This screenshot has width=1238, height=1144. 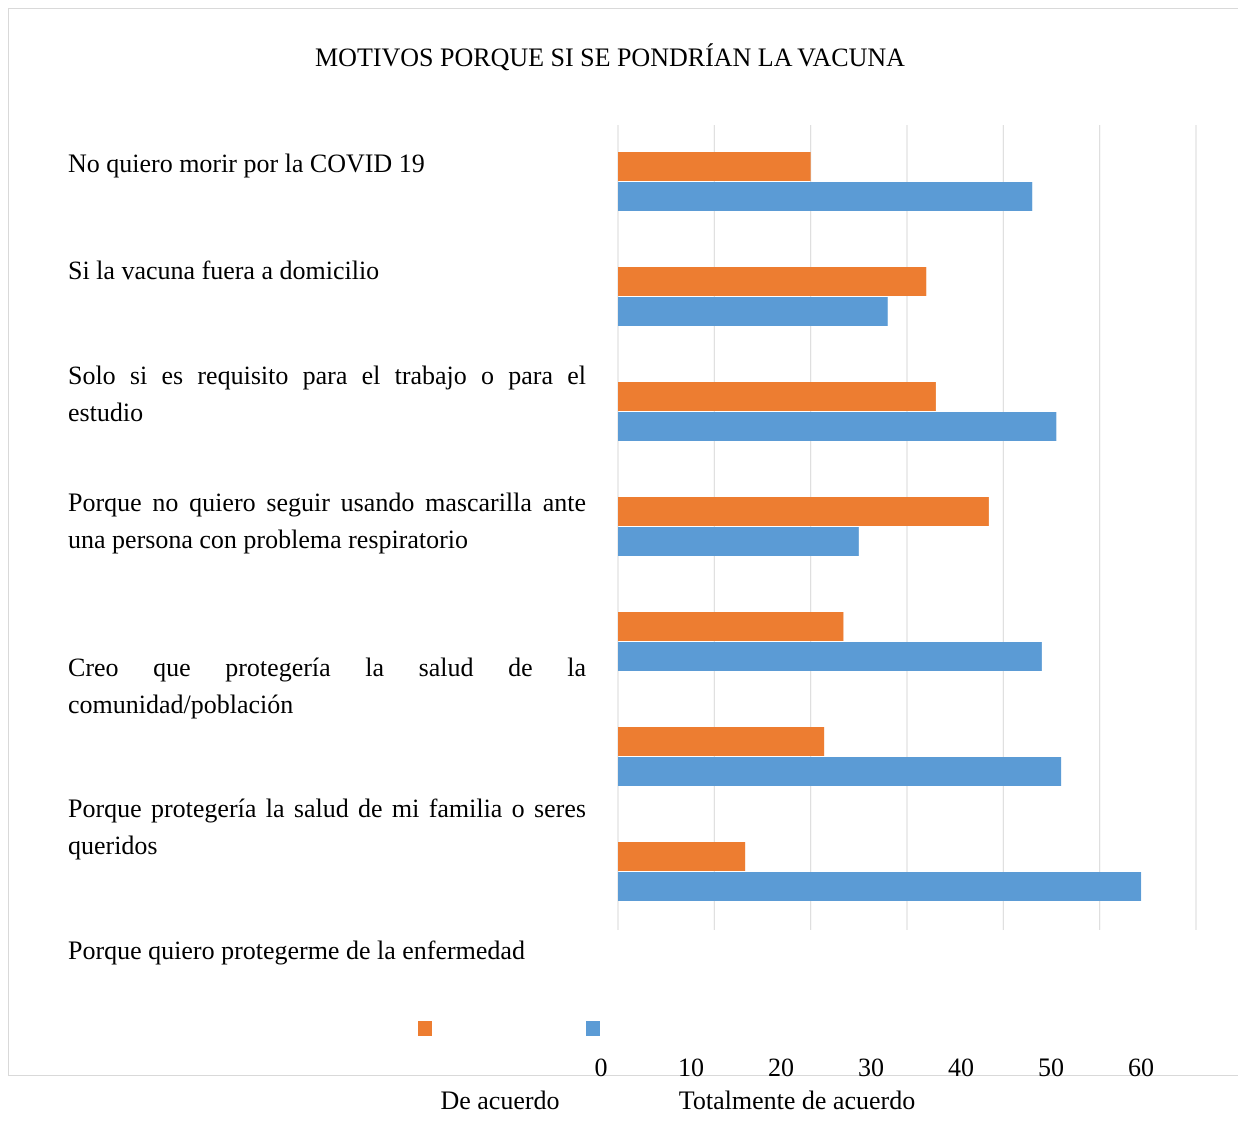 What do you see at coordinates (1141, 1067) in the screenshot?
I see `x-tick-label: 60` at bounding box center [1141, 1067].